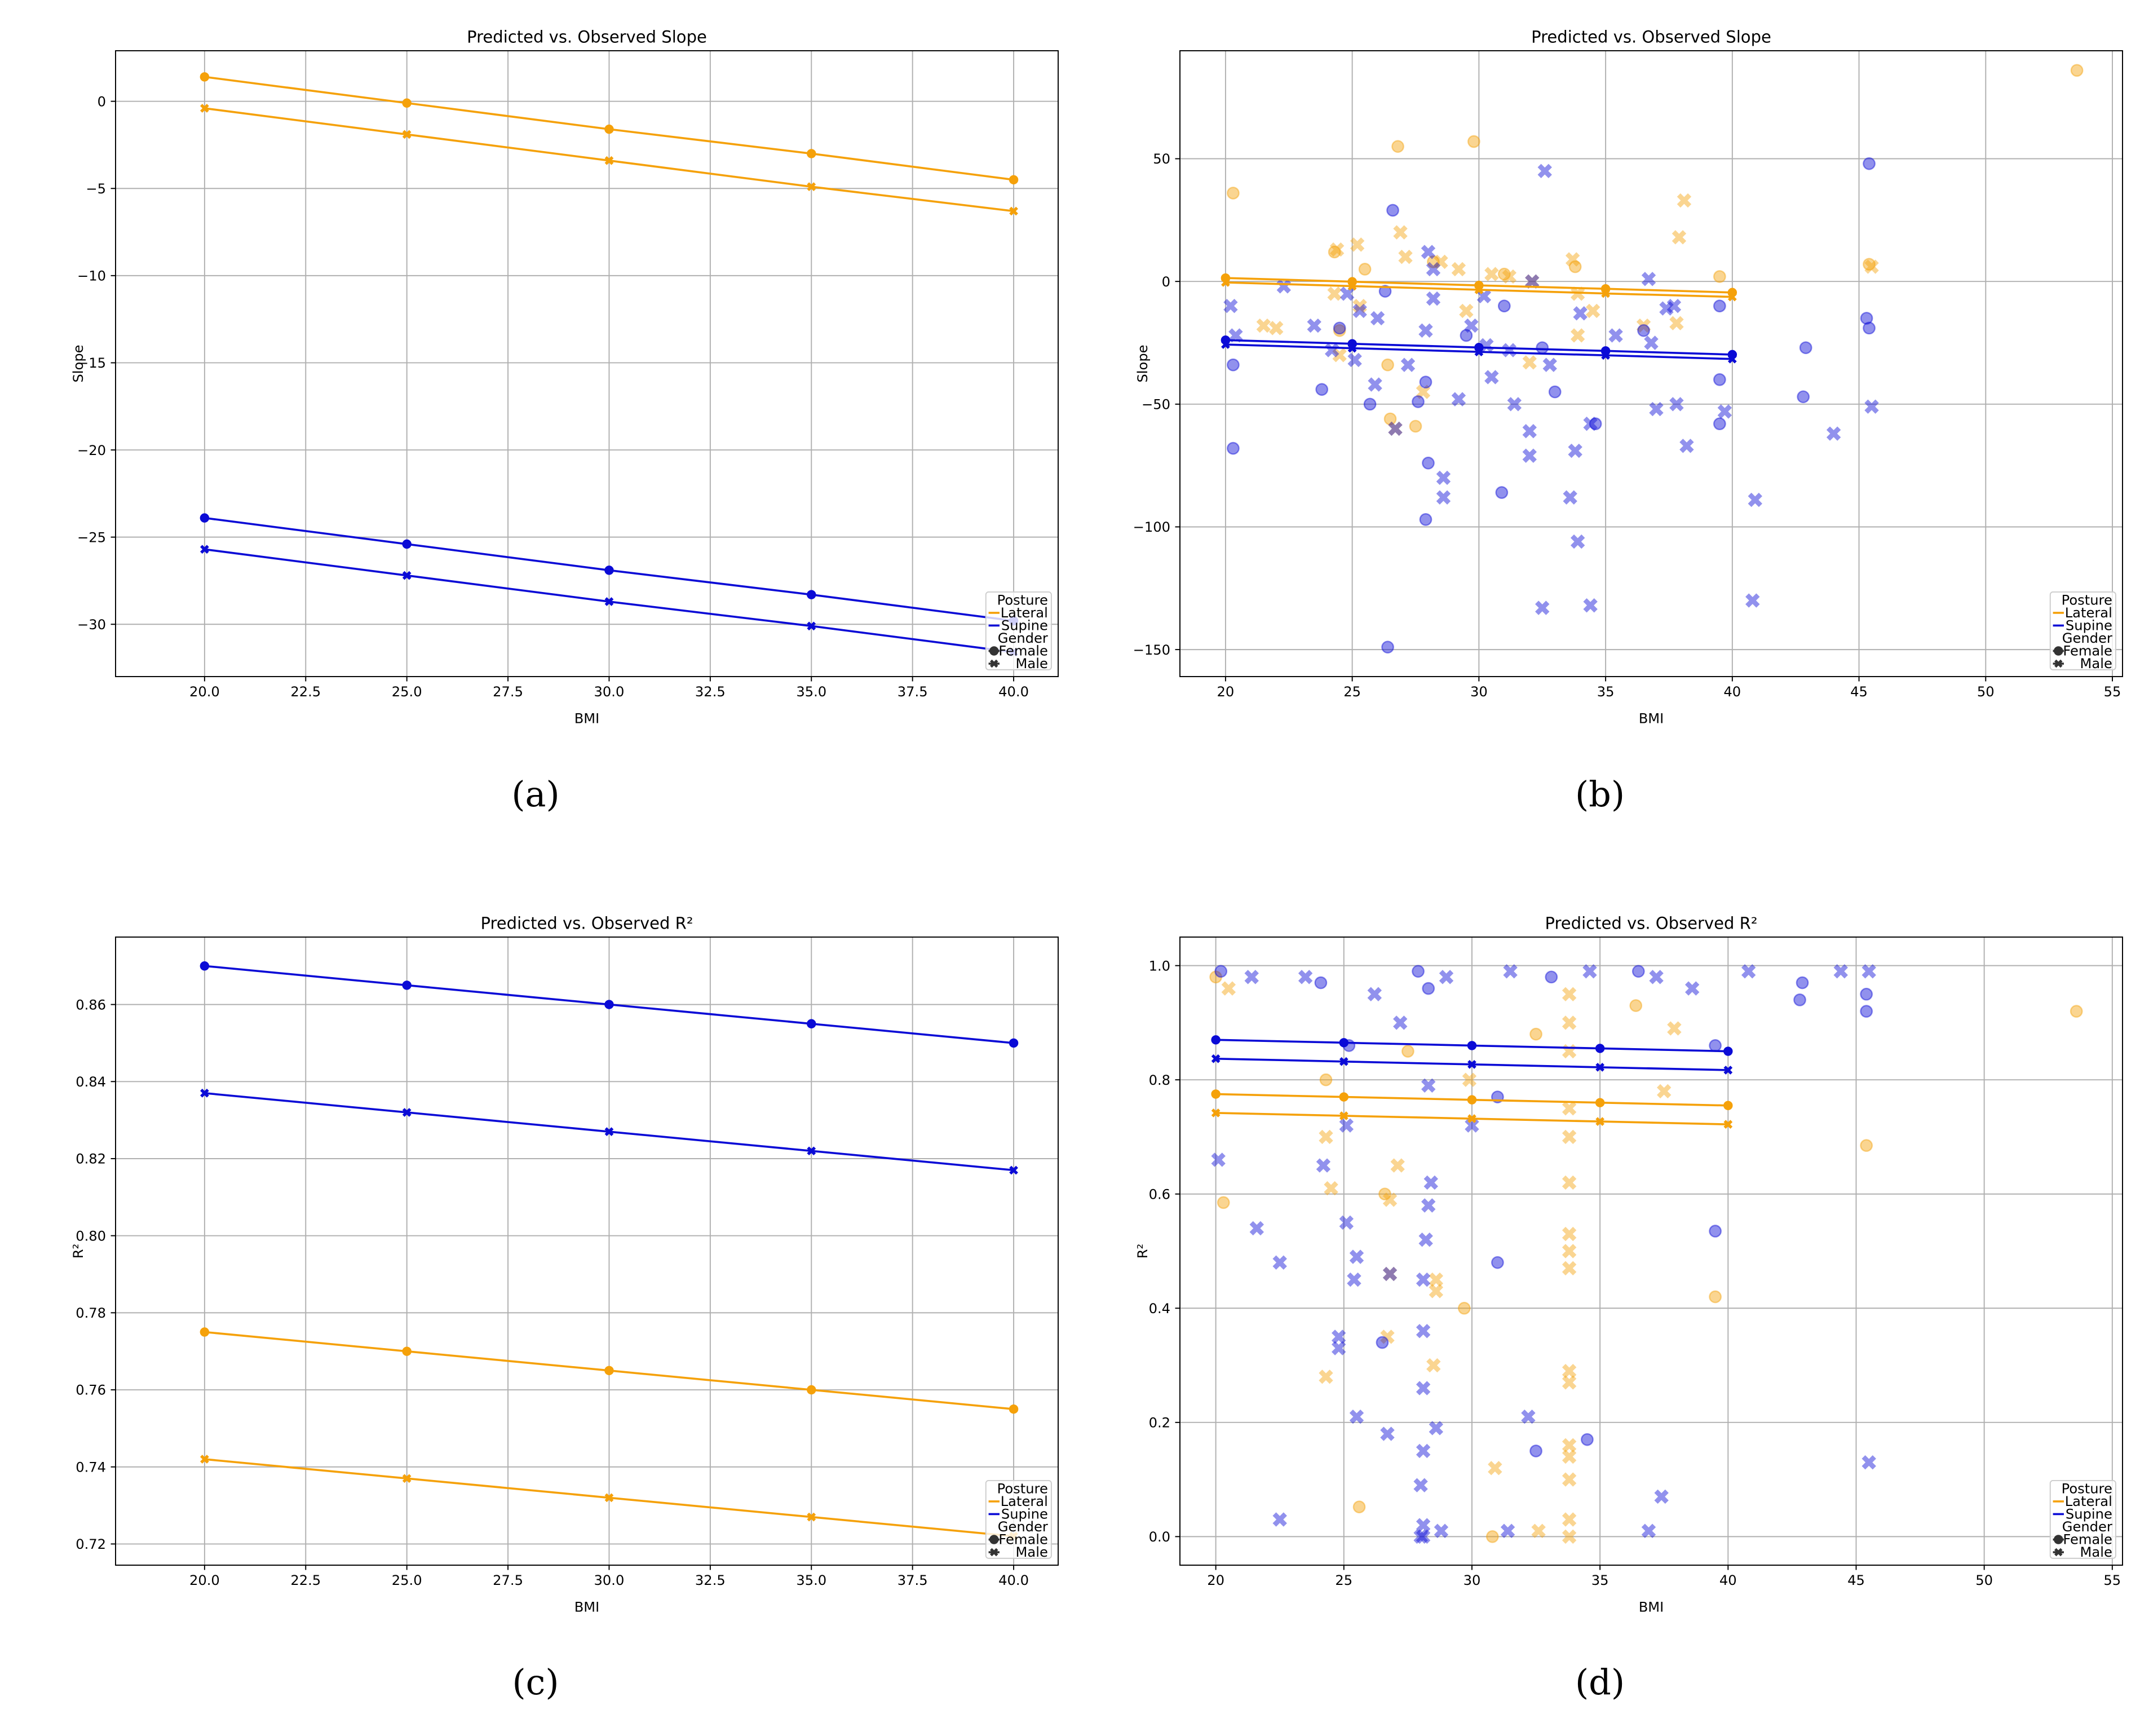  Describe the element at coordinates (1151, 527) in the screenshot. I see `y-tick-label: −100` at that location.